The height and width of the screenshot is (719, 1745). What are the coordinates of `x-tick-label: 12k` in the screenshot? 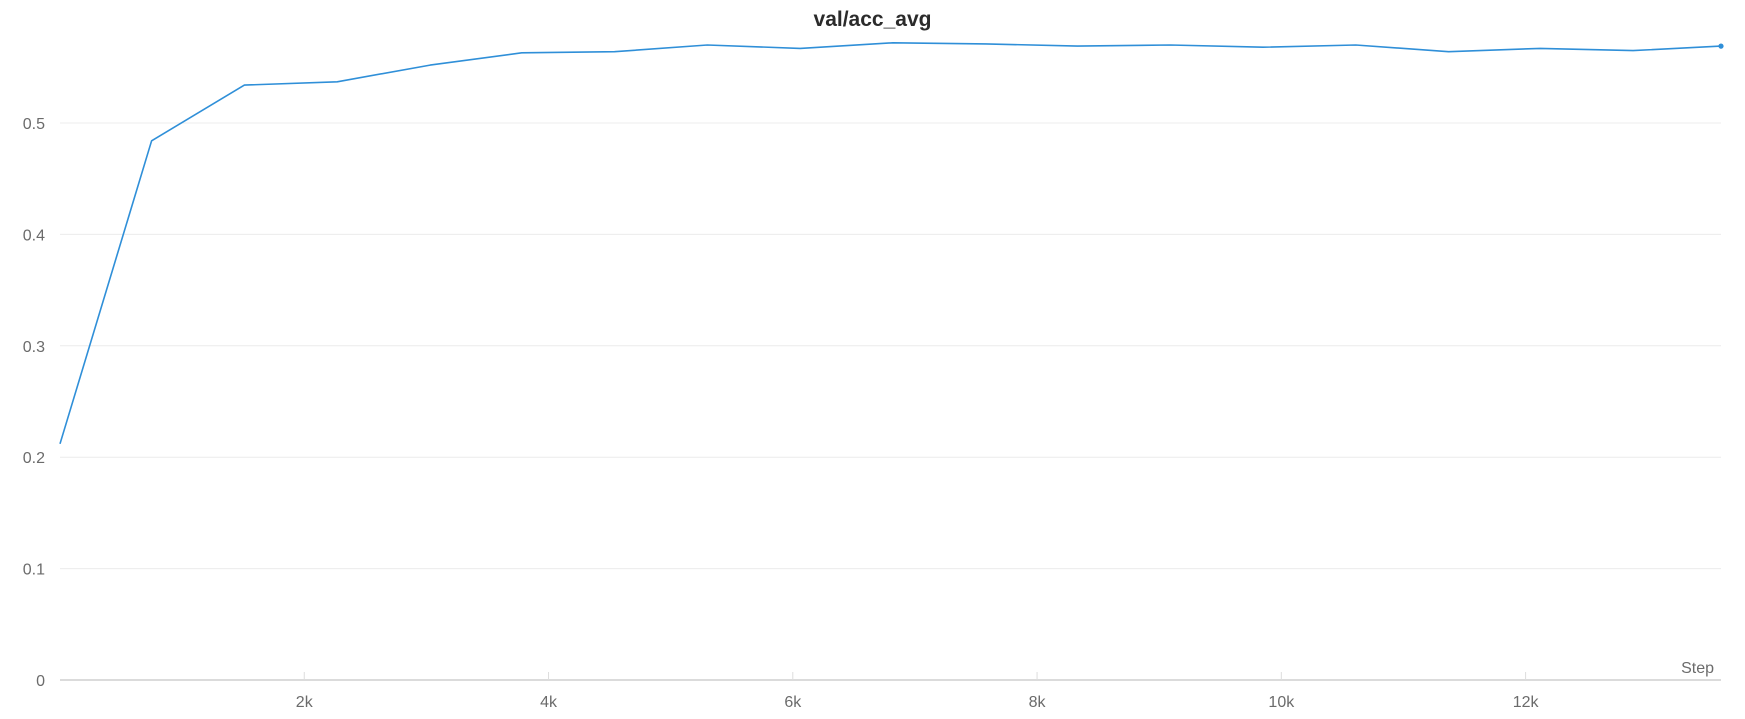 It's located at (1526, 702).